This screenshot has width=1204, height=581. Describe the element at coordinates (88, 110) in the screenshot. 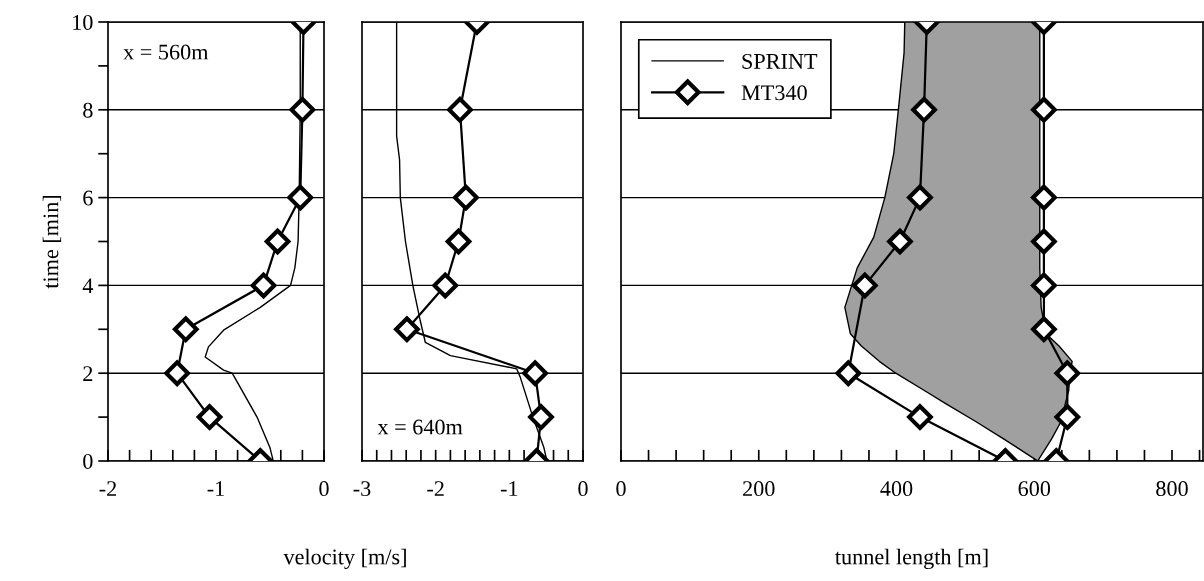

I see `y-tick-label: 8` at that location.